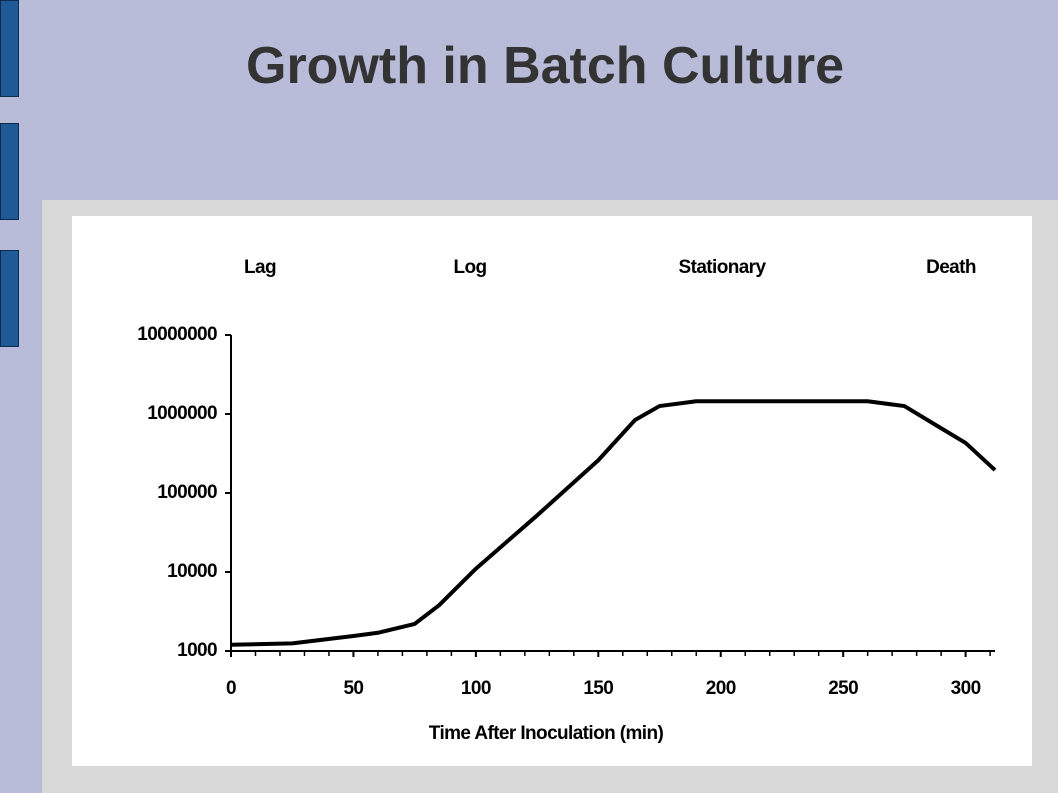  Describe the element at coordinates (177, 334) in the screenshot. I see `y-tick-label: 10000000` at that location.